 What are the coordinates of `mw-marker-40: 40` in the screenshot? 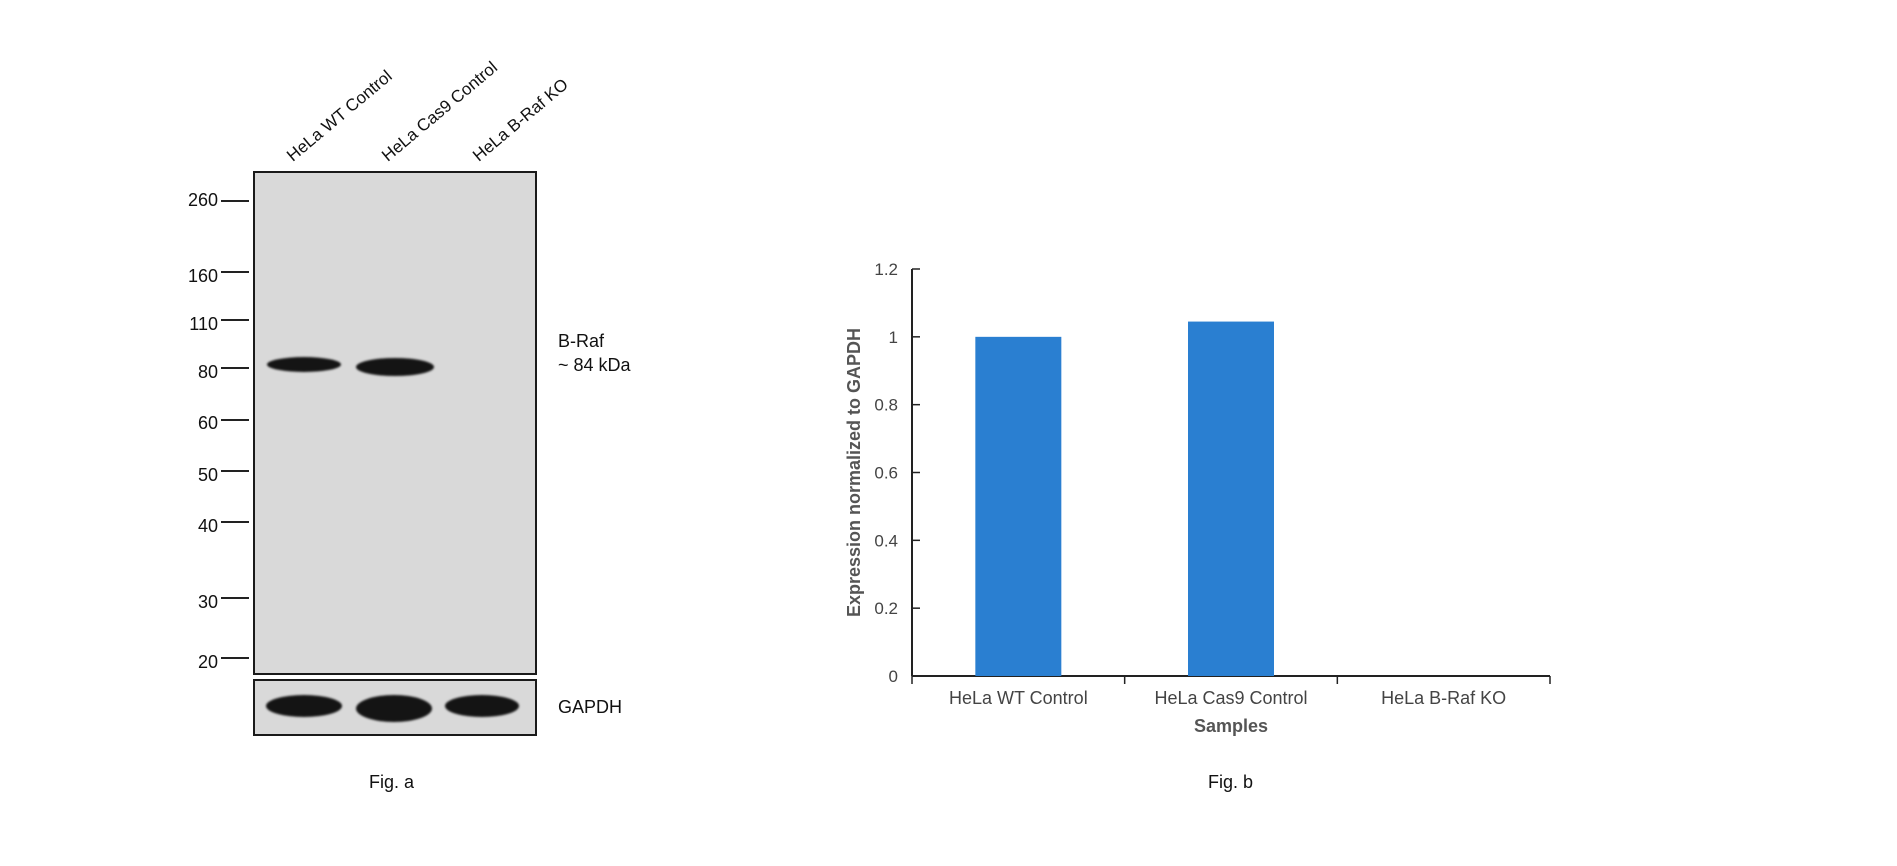 It's located at (207, 526).